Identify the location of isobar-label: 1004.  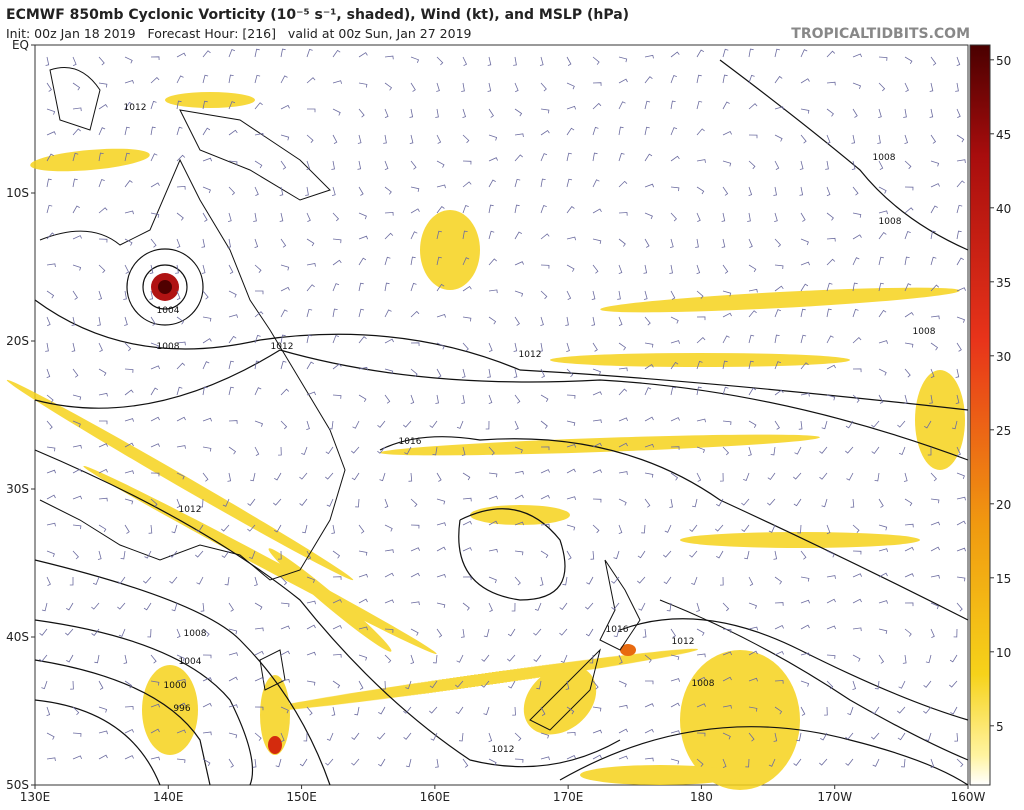
(190, 662).